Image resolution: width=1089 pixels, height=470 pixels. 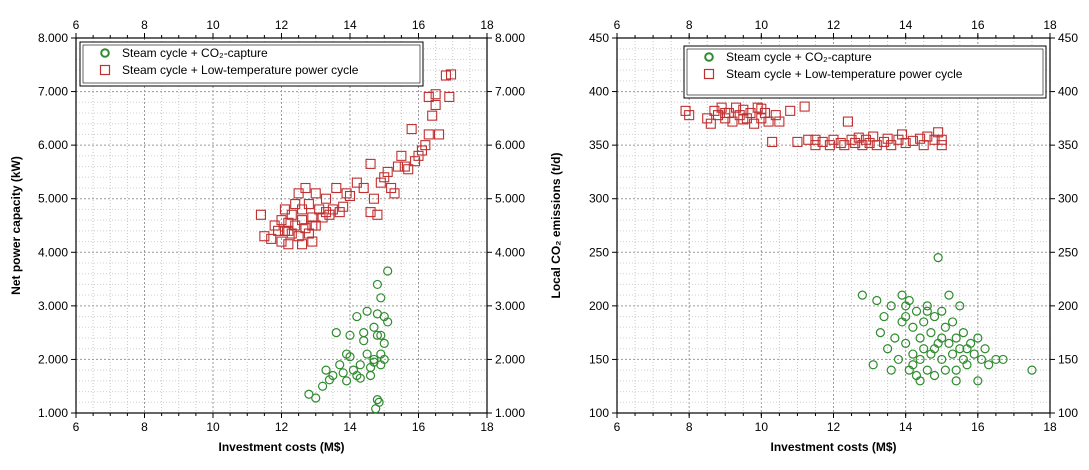 I want to click on y-tick-label: 8.000, so click(x=53, y=38).